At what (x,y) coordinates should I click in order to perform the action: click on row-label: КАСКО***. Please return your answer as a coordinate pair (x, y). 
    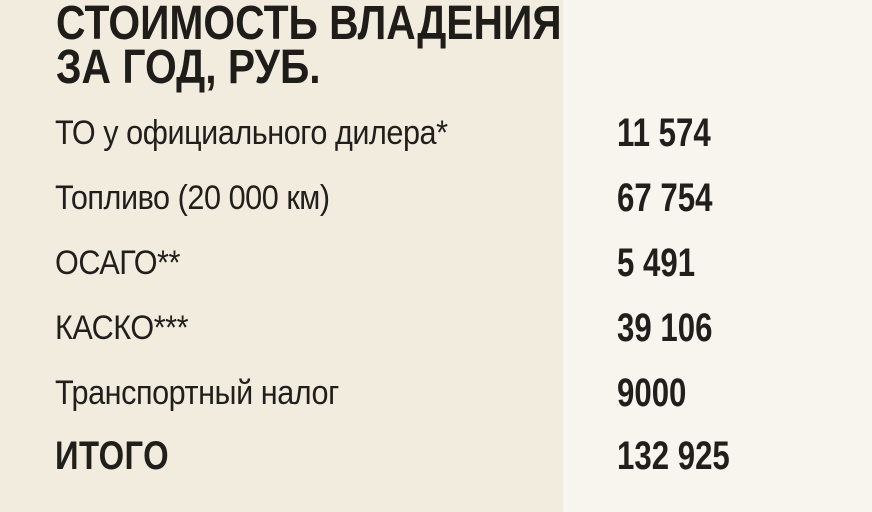
    Looking at the image, I should click on (122, 327).